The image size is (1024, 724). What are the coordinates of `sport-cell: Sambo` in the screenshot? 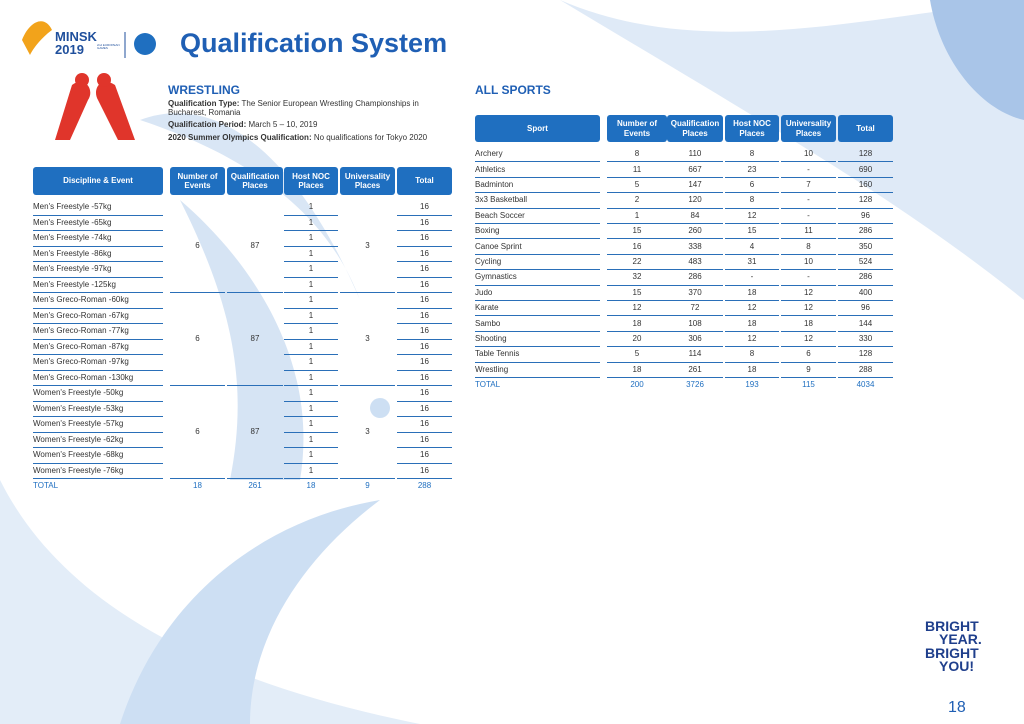 It's located at (537, 324).